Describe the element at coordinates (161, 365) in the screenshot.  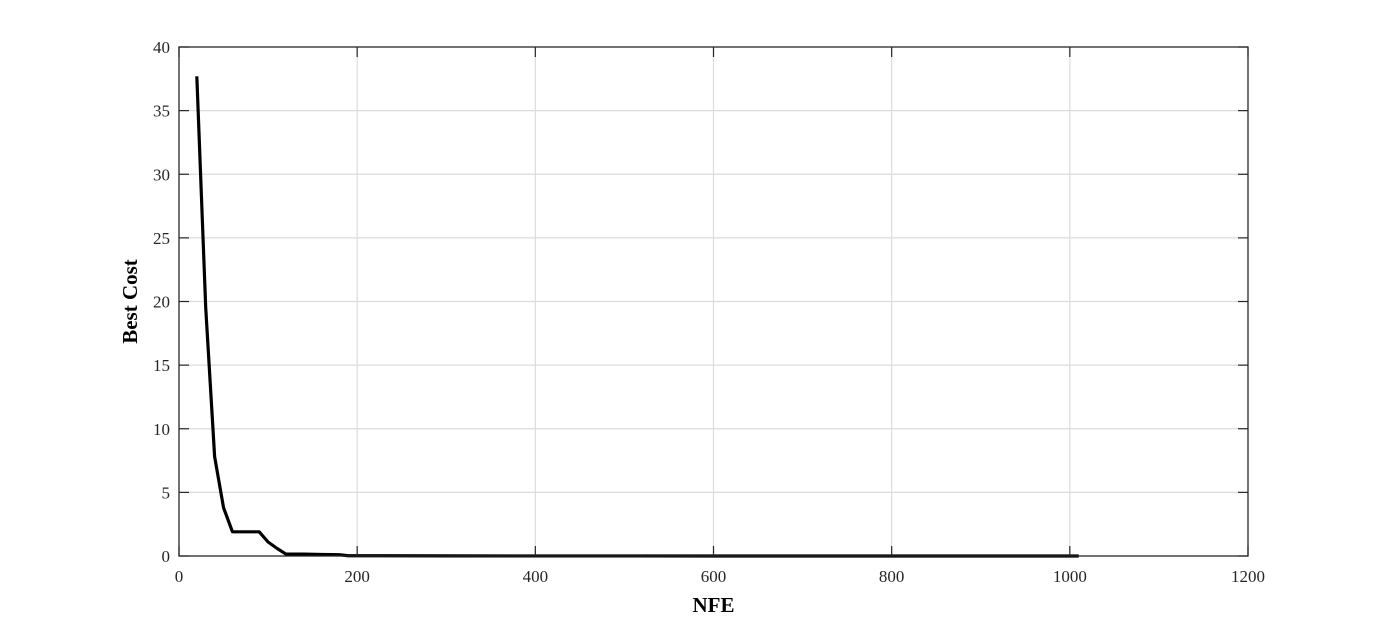
I see `y-tick-label: 15` at that location.